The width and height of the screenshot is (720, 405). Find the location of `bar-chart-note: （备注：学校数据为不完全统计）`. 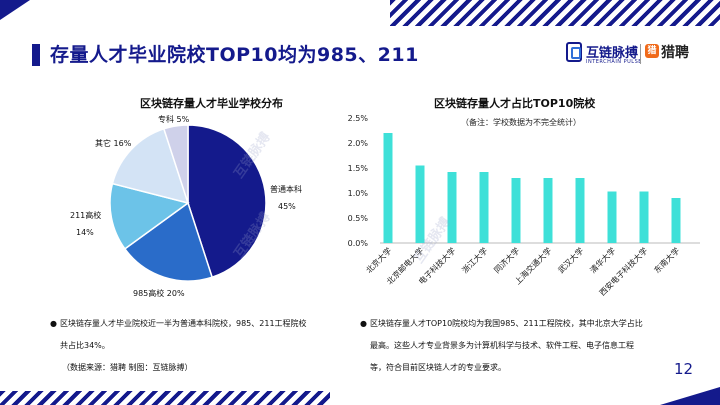

bar-chart-note: （备注：学校数据为不完全统计） is located at coordinates (521, 122).